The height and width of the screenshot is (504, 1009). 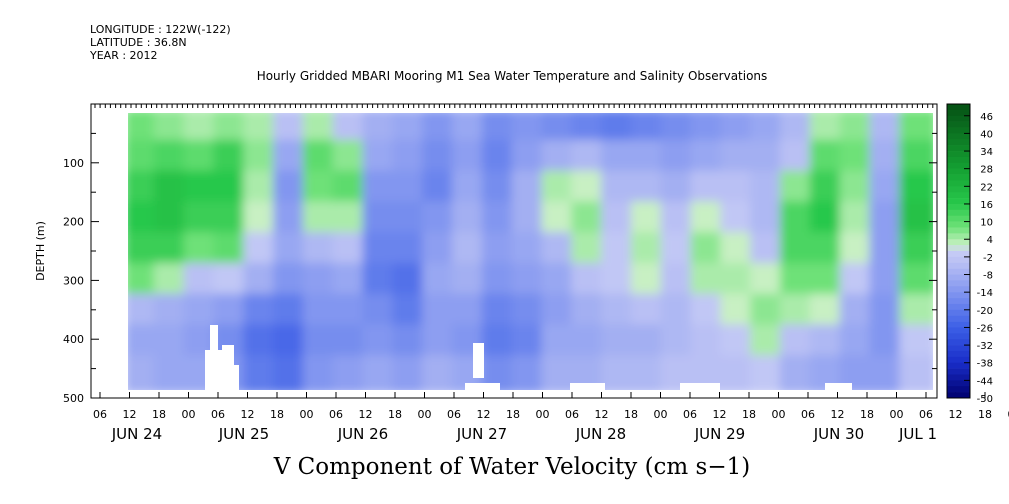 What do you see at coordinates (985, 346) in the screenshot?
I see `colorbar-tick-label: -32` at bounding box center [985, 346].